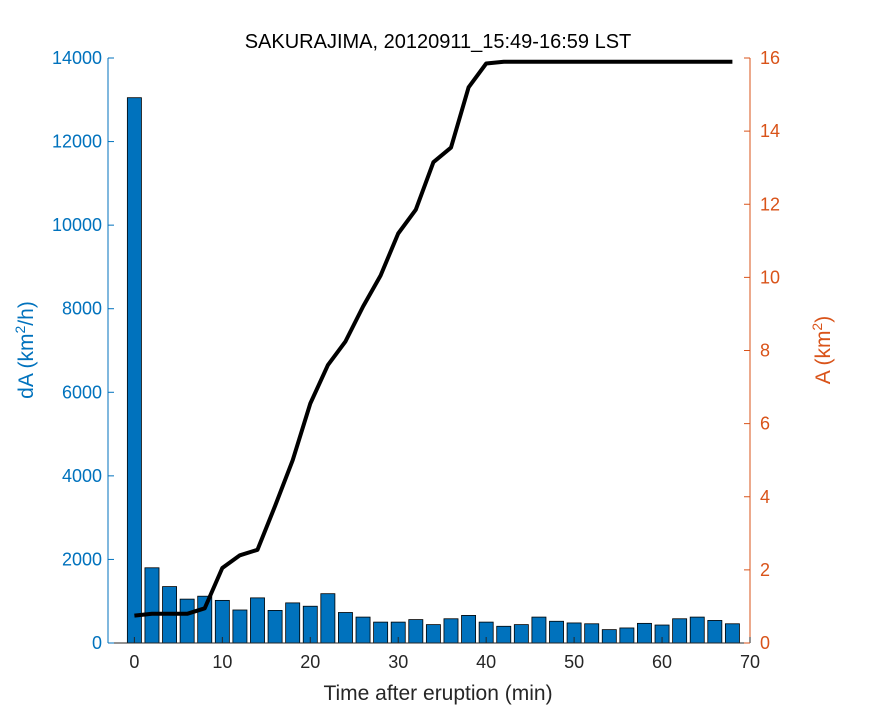 The image size is (875, 723). I want to click on x-tick-label: 40, so click(486, 662).